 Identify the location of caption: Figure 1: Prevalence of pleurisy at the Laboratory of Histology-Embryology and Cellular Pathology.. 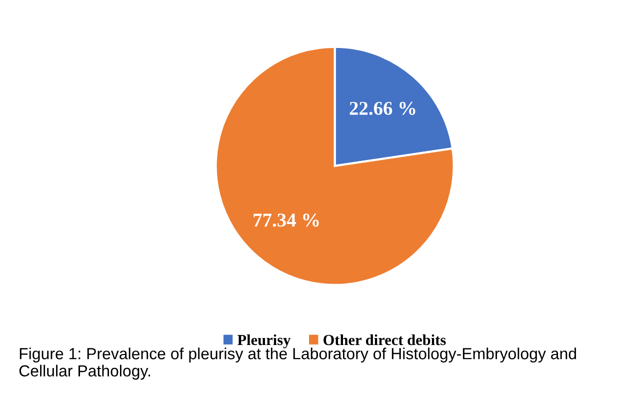
(297, 364).